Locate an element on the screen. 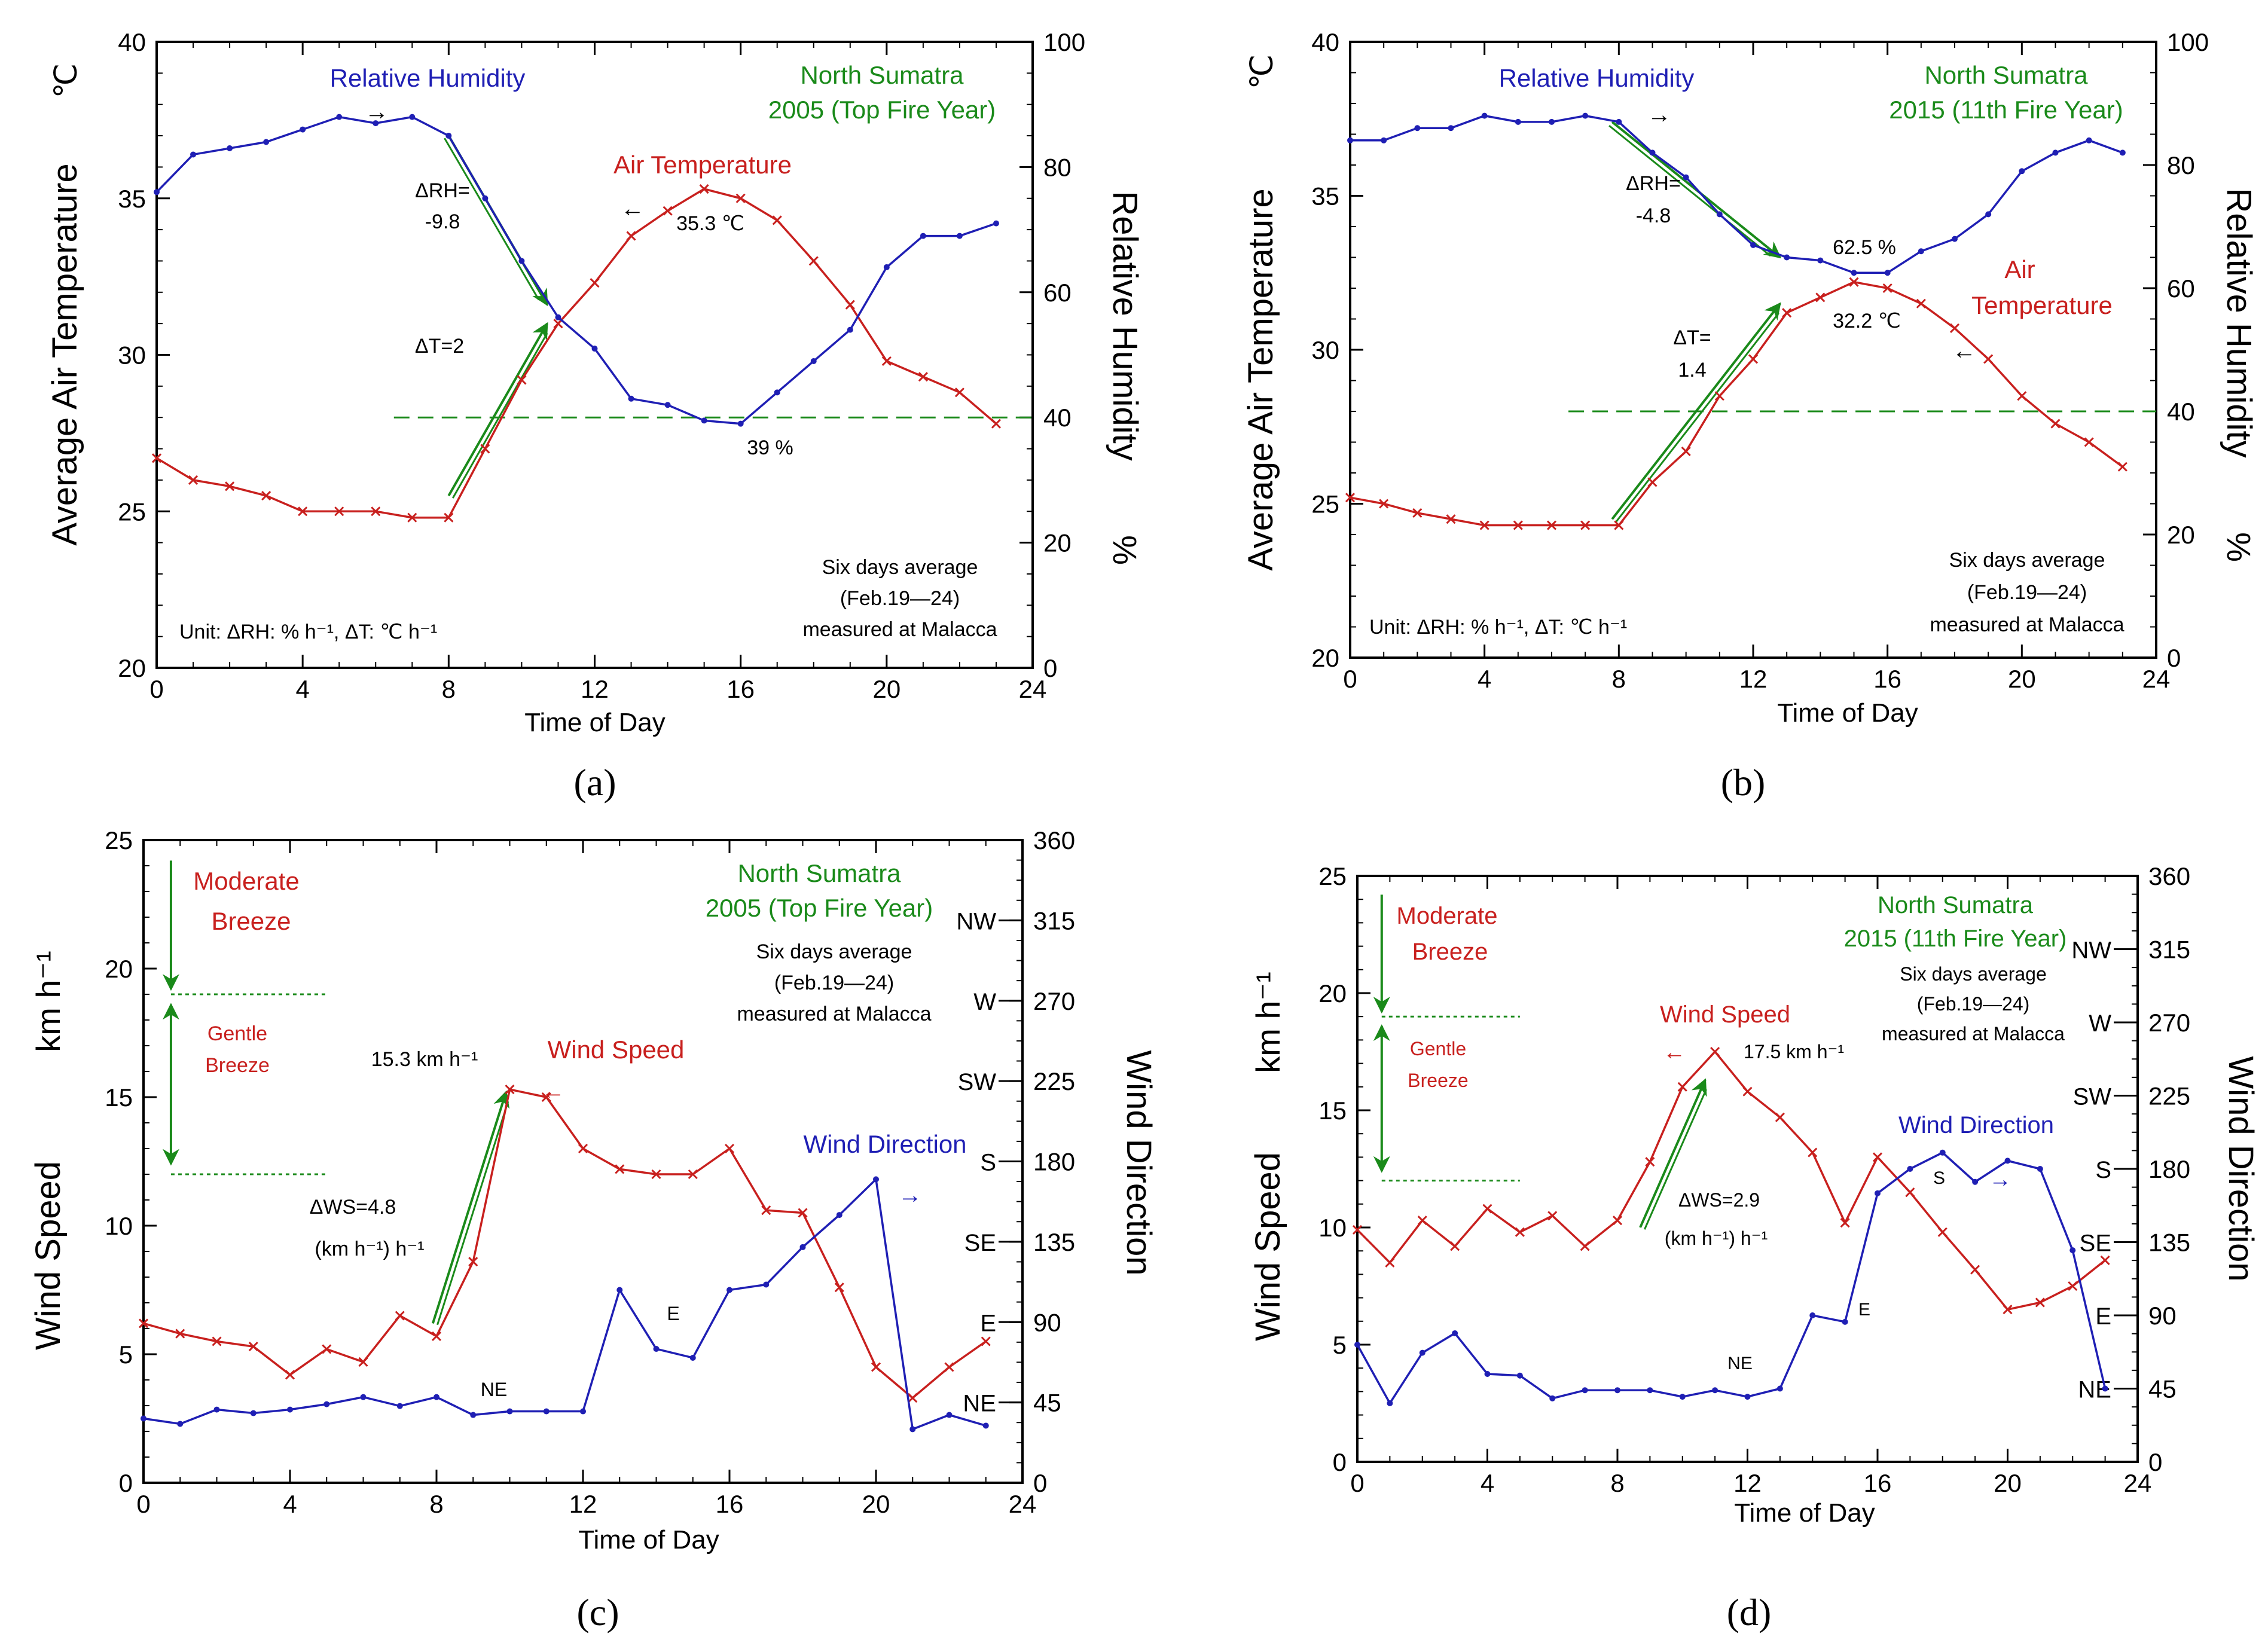  delta-rh-line2: -4.8 is located at coordinates (1653, 215).